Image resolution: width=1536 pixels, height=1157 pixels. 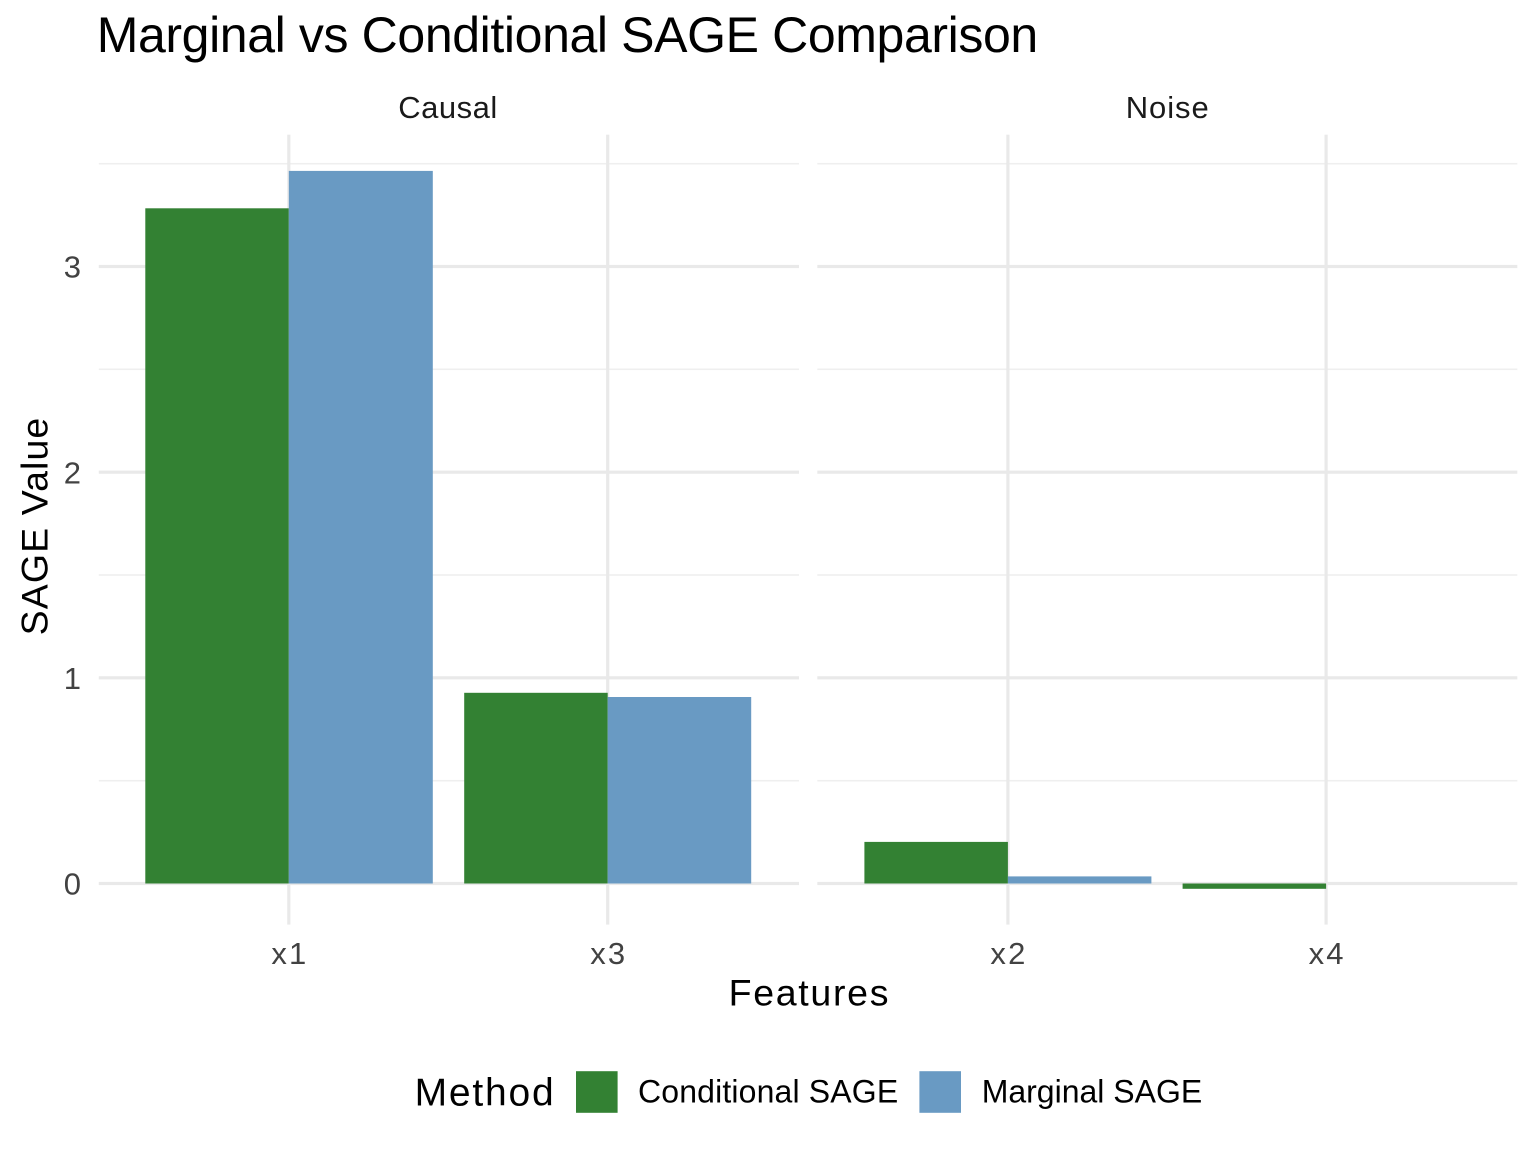 I want to click on svg-text: x3, so click(x=608, y=953).